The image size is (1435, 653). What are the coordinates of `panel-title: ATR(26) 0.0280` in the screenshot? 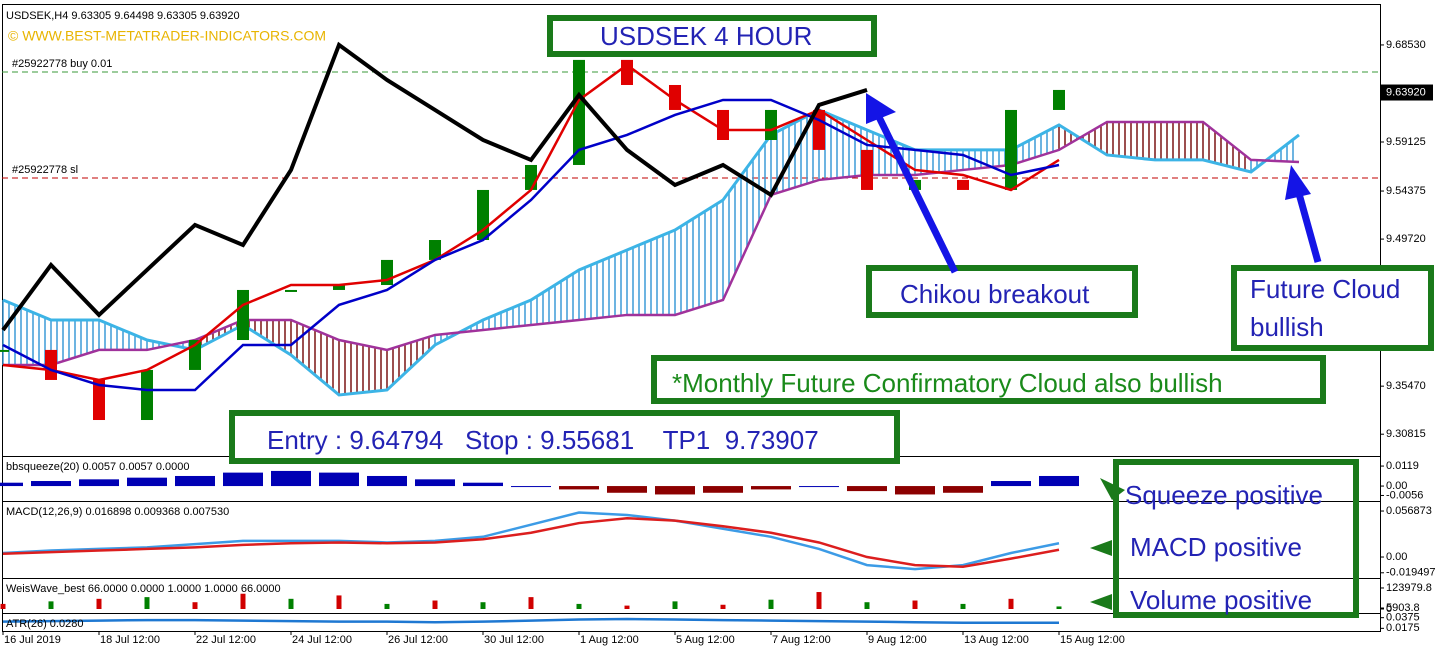 It's located at (44, 624).